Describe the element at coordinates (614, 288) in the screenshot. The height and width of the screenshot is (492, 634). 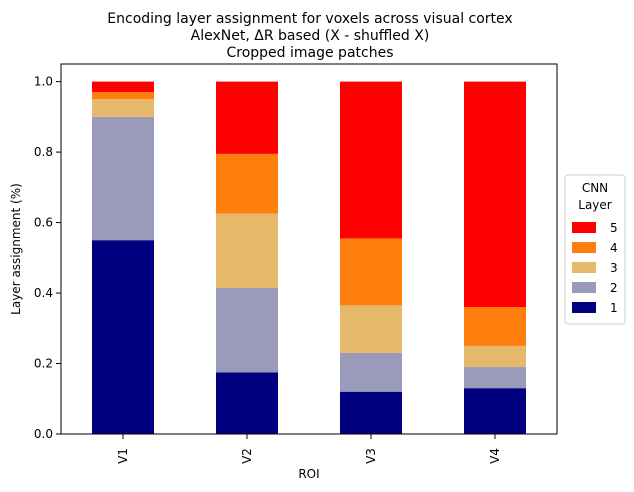
I see `legend-label-layer-2: 2` at that location.